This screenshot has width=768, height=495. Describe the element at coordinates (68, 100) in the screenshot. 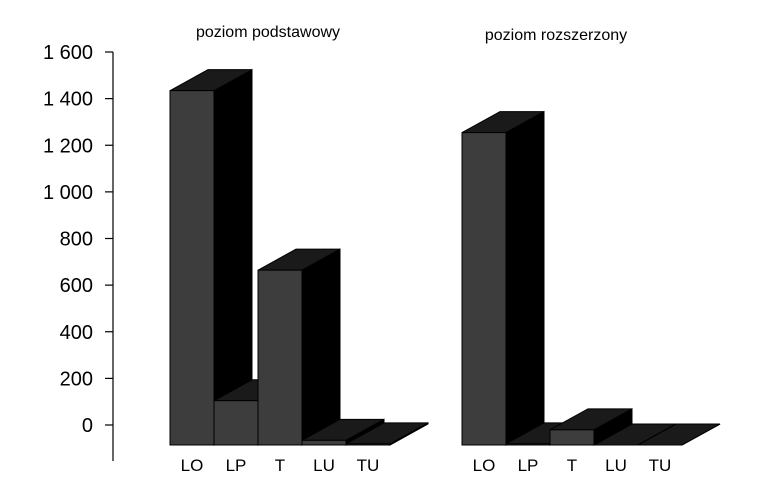

I see `y-tick-label: 1 400` at that location.